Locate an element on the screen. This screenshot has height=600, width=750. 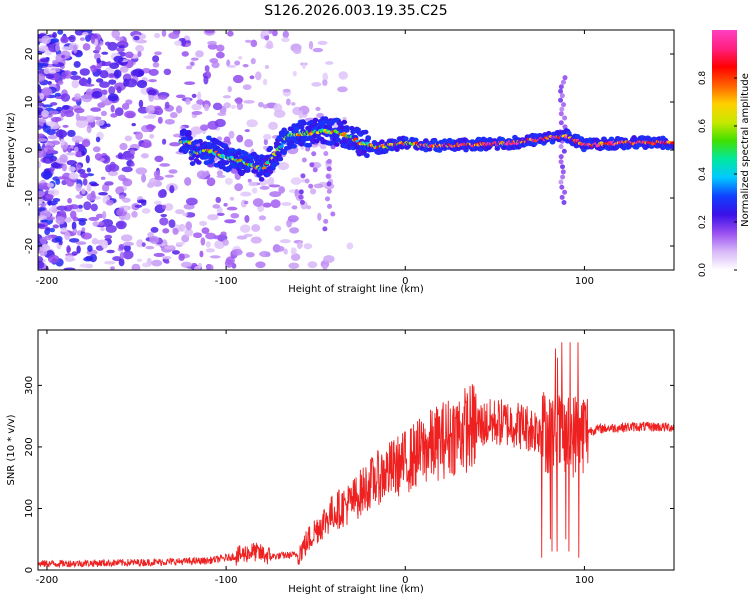
colorbar-tick-label: 0.4 is located at coordinates (703, 174).